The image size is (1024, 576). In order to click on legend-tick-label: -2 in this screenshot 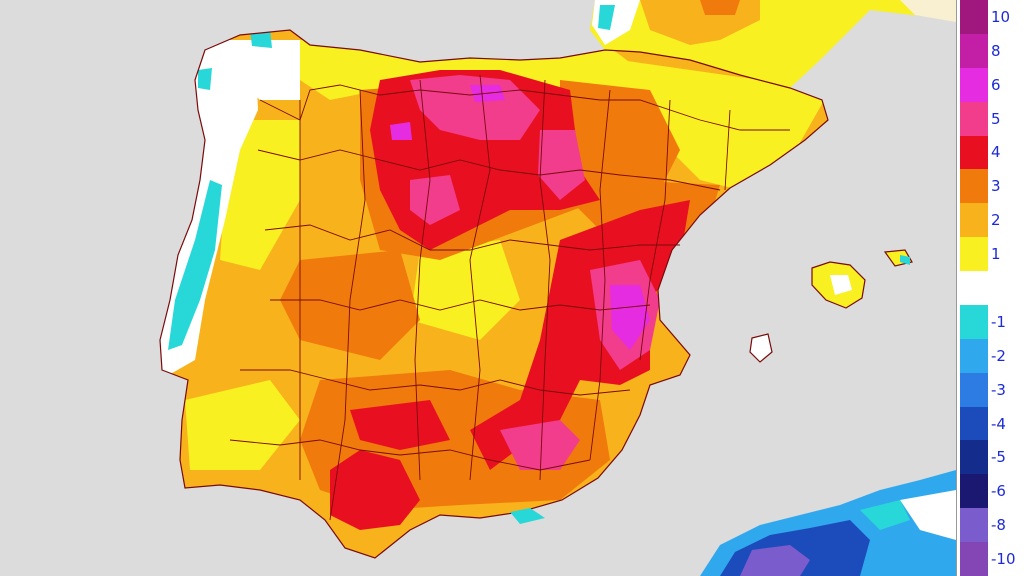, I will do `click(998, 355)`.